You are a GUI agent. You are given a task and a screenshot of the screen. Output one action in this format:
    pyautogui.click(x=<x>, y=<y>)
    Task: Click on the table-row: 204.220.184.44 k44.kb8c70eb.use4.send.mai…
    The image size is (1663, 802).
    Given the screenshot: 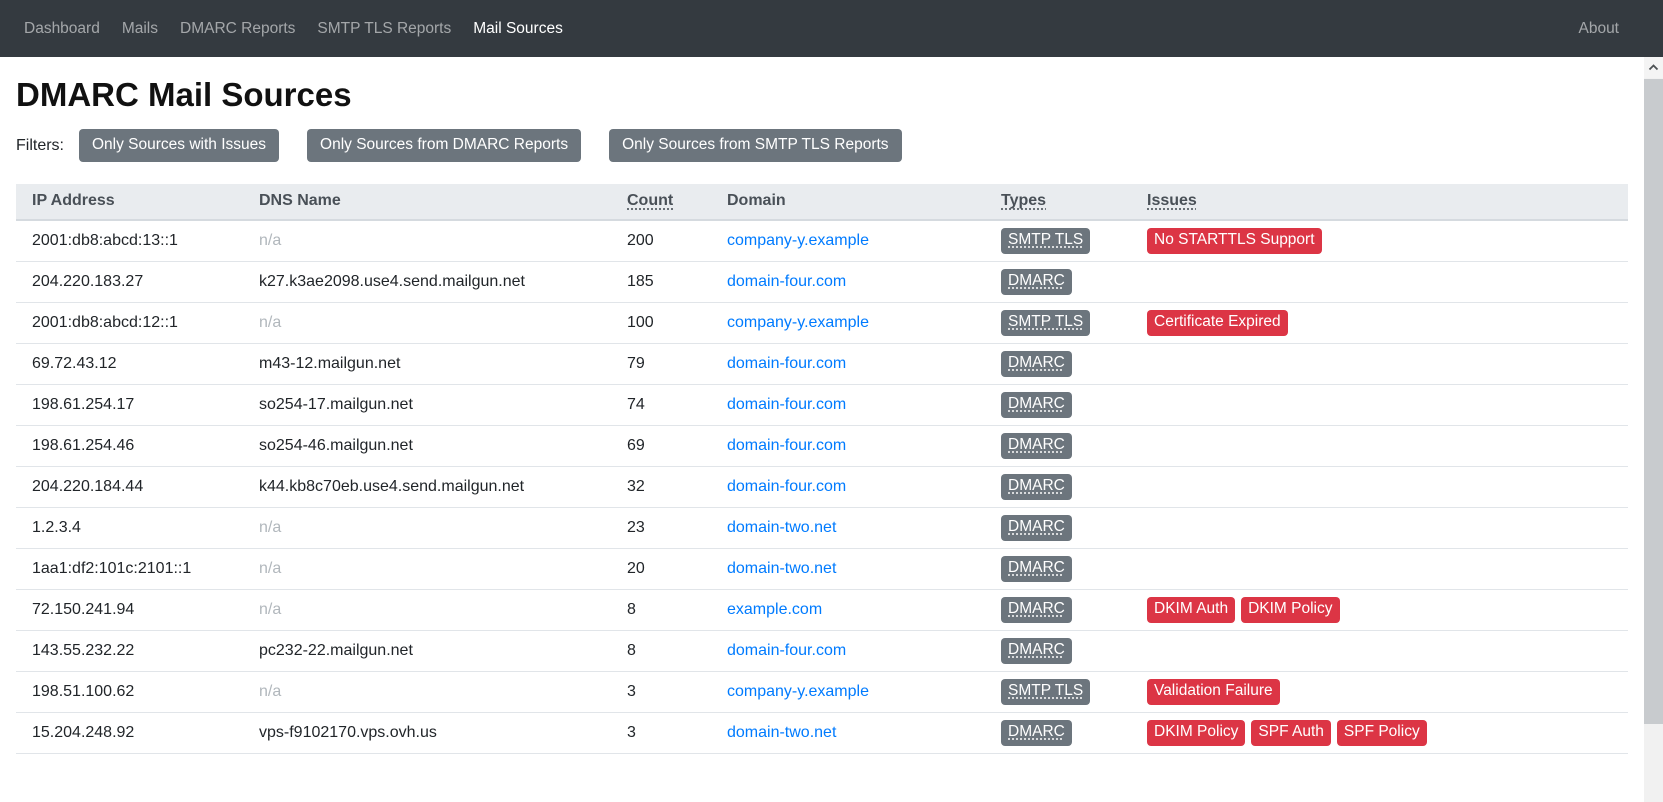 What is the action you would take?
    pyautogui.click(x=822, y=487)
    